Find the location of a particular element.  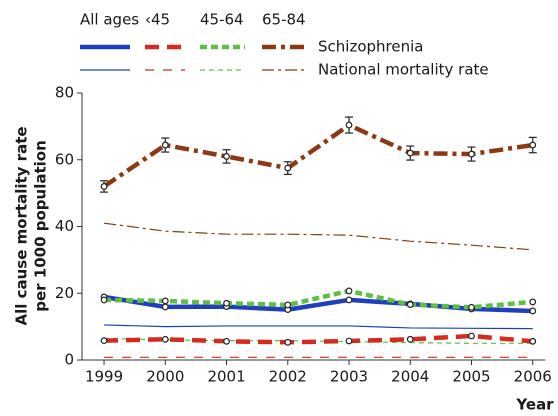

legend-label: 45-64 is located at coordinates (222, 20).